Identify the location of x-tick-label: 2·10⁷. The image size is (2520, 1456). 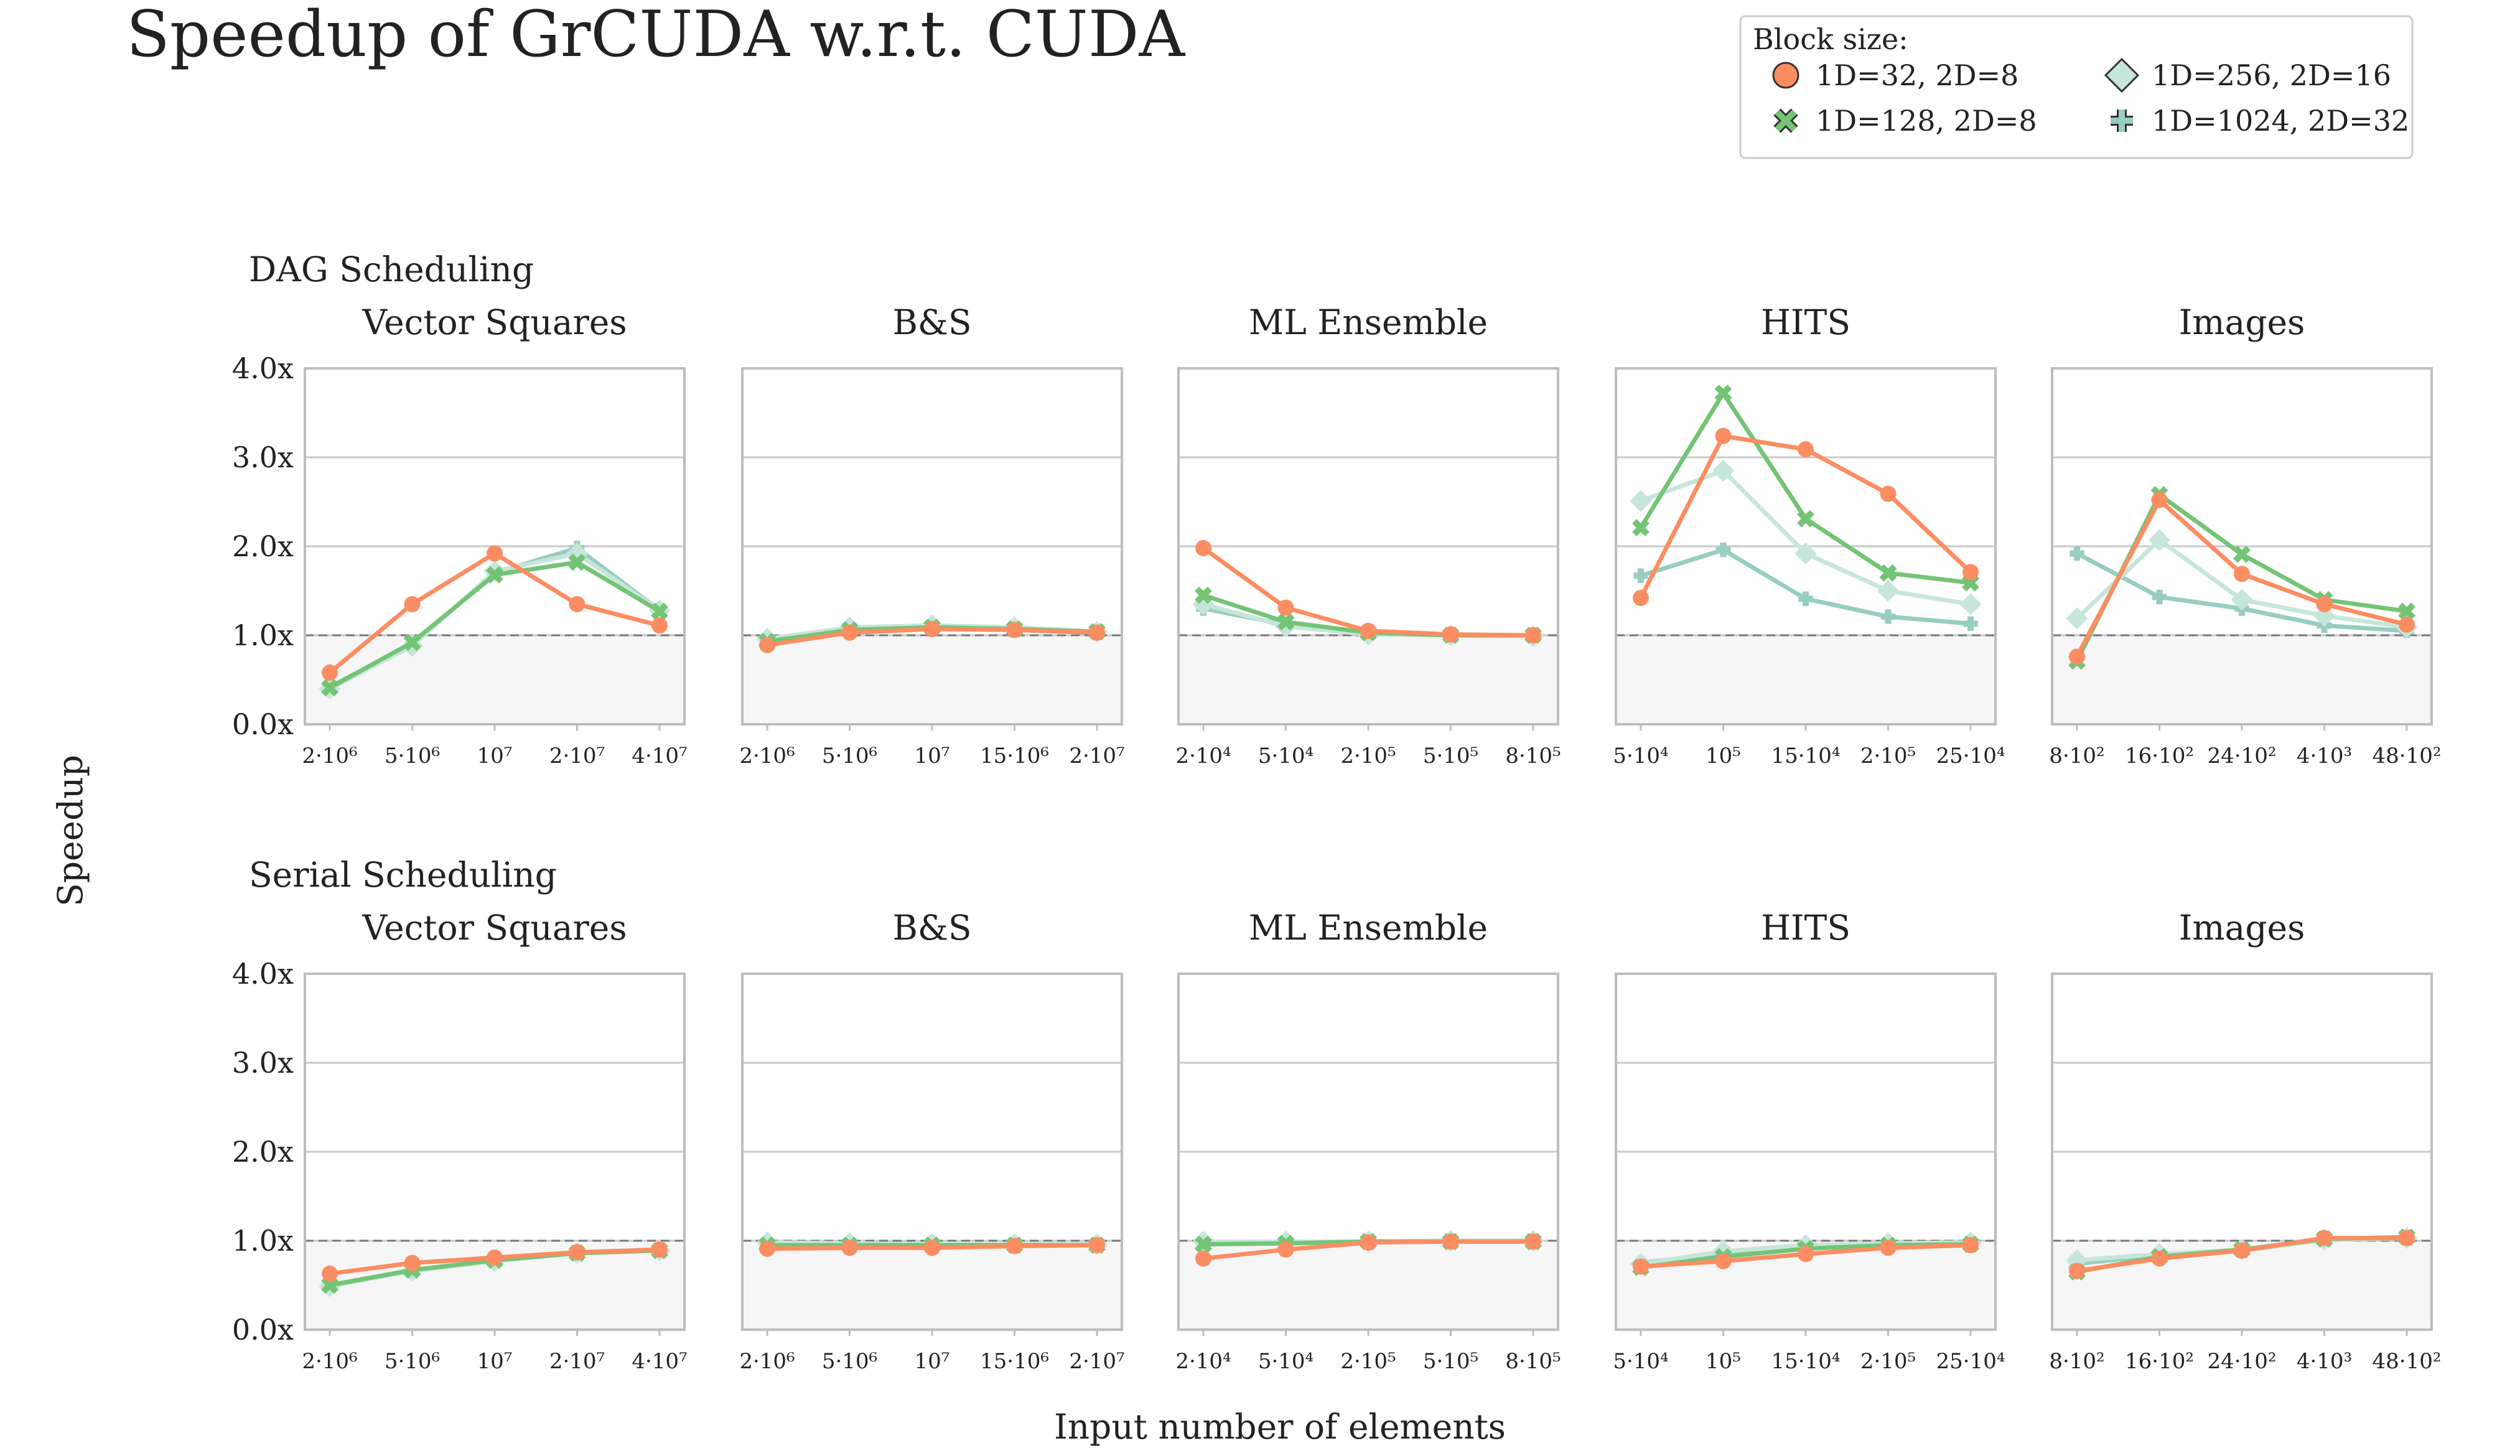
(577, 756).